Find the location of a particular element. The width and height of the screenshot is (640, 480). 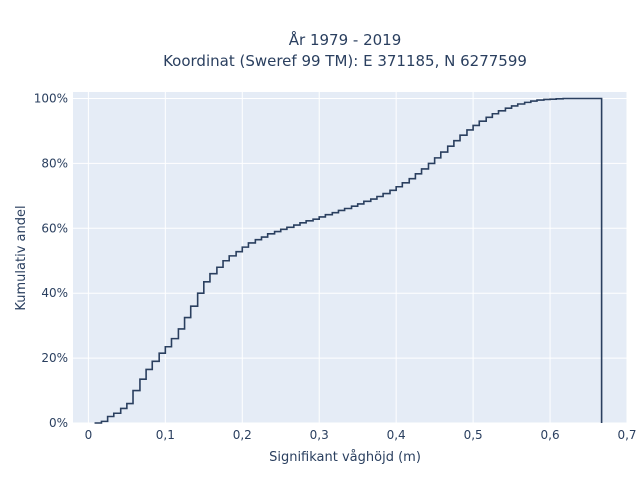

y-tick-label: 20% is located at coordinates (54, 358).